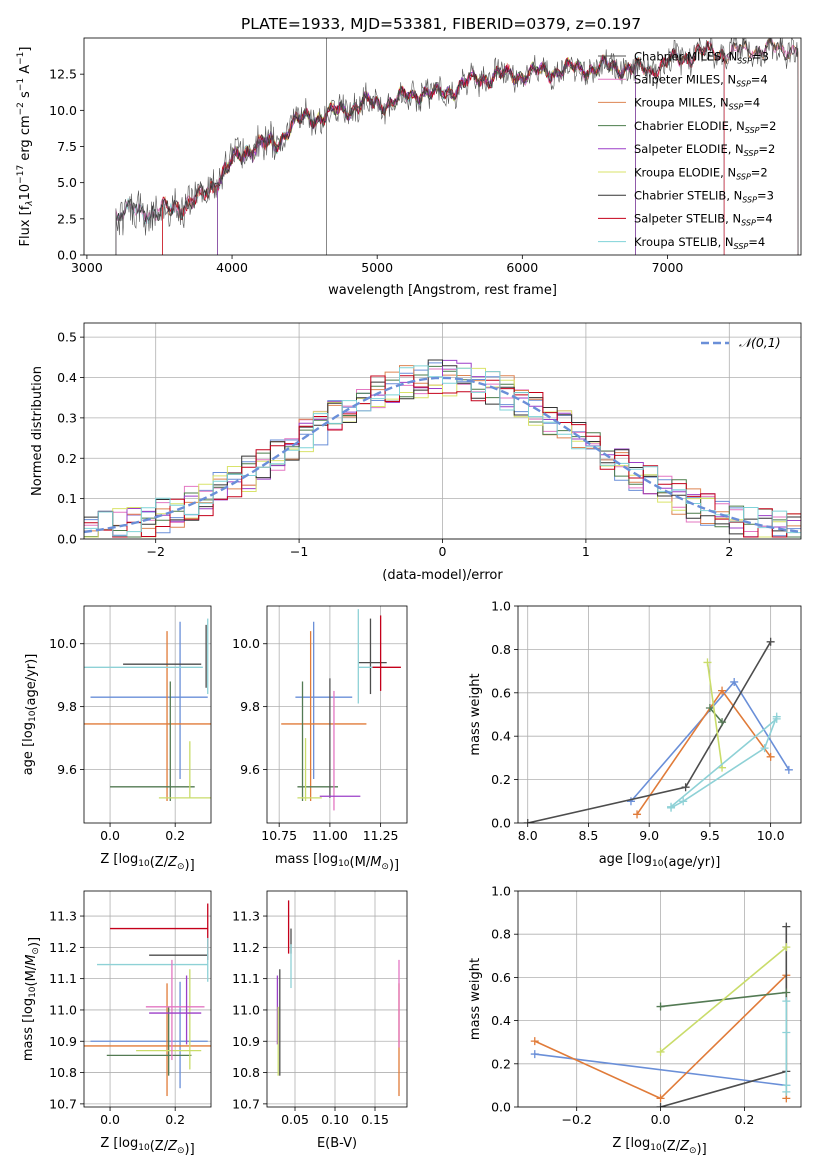 The width and height of the screenshot is (819, 1170). I want to click on hist-step-KE, so click(442, 453).